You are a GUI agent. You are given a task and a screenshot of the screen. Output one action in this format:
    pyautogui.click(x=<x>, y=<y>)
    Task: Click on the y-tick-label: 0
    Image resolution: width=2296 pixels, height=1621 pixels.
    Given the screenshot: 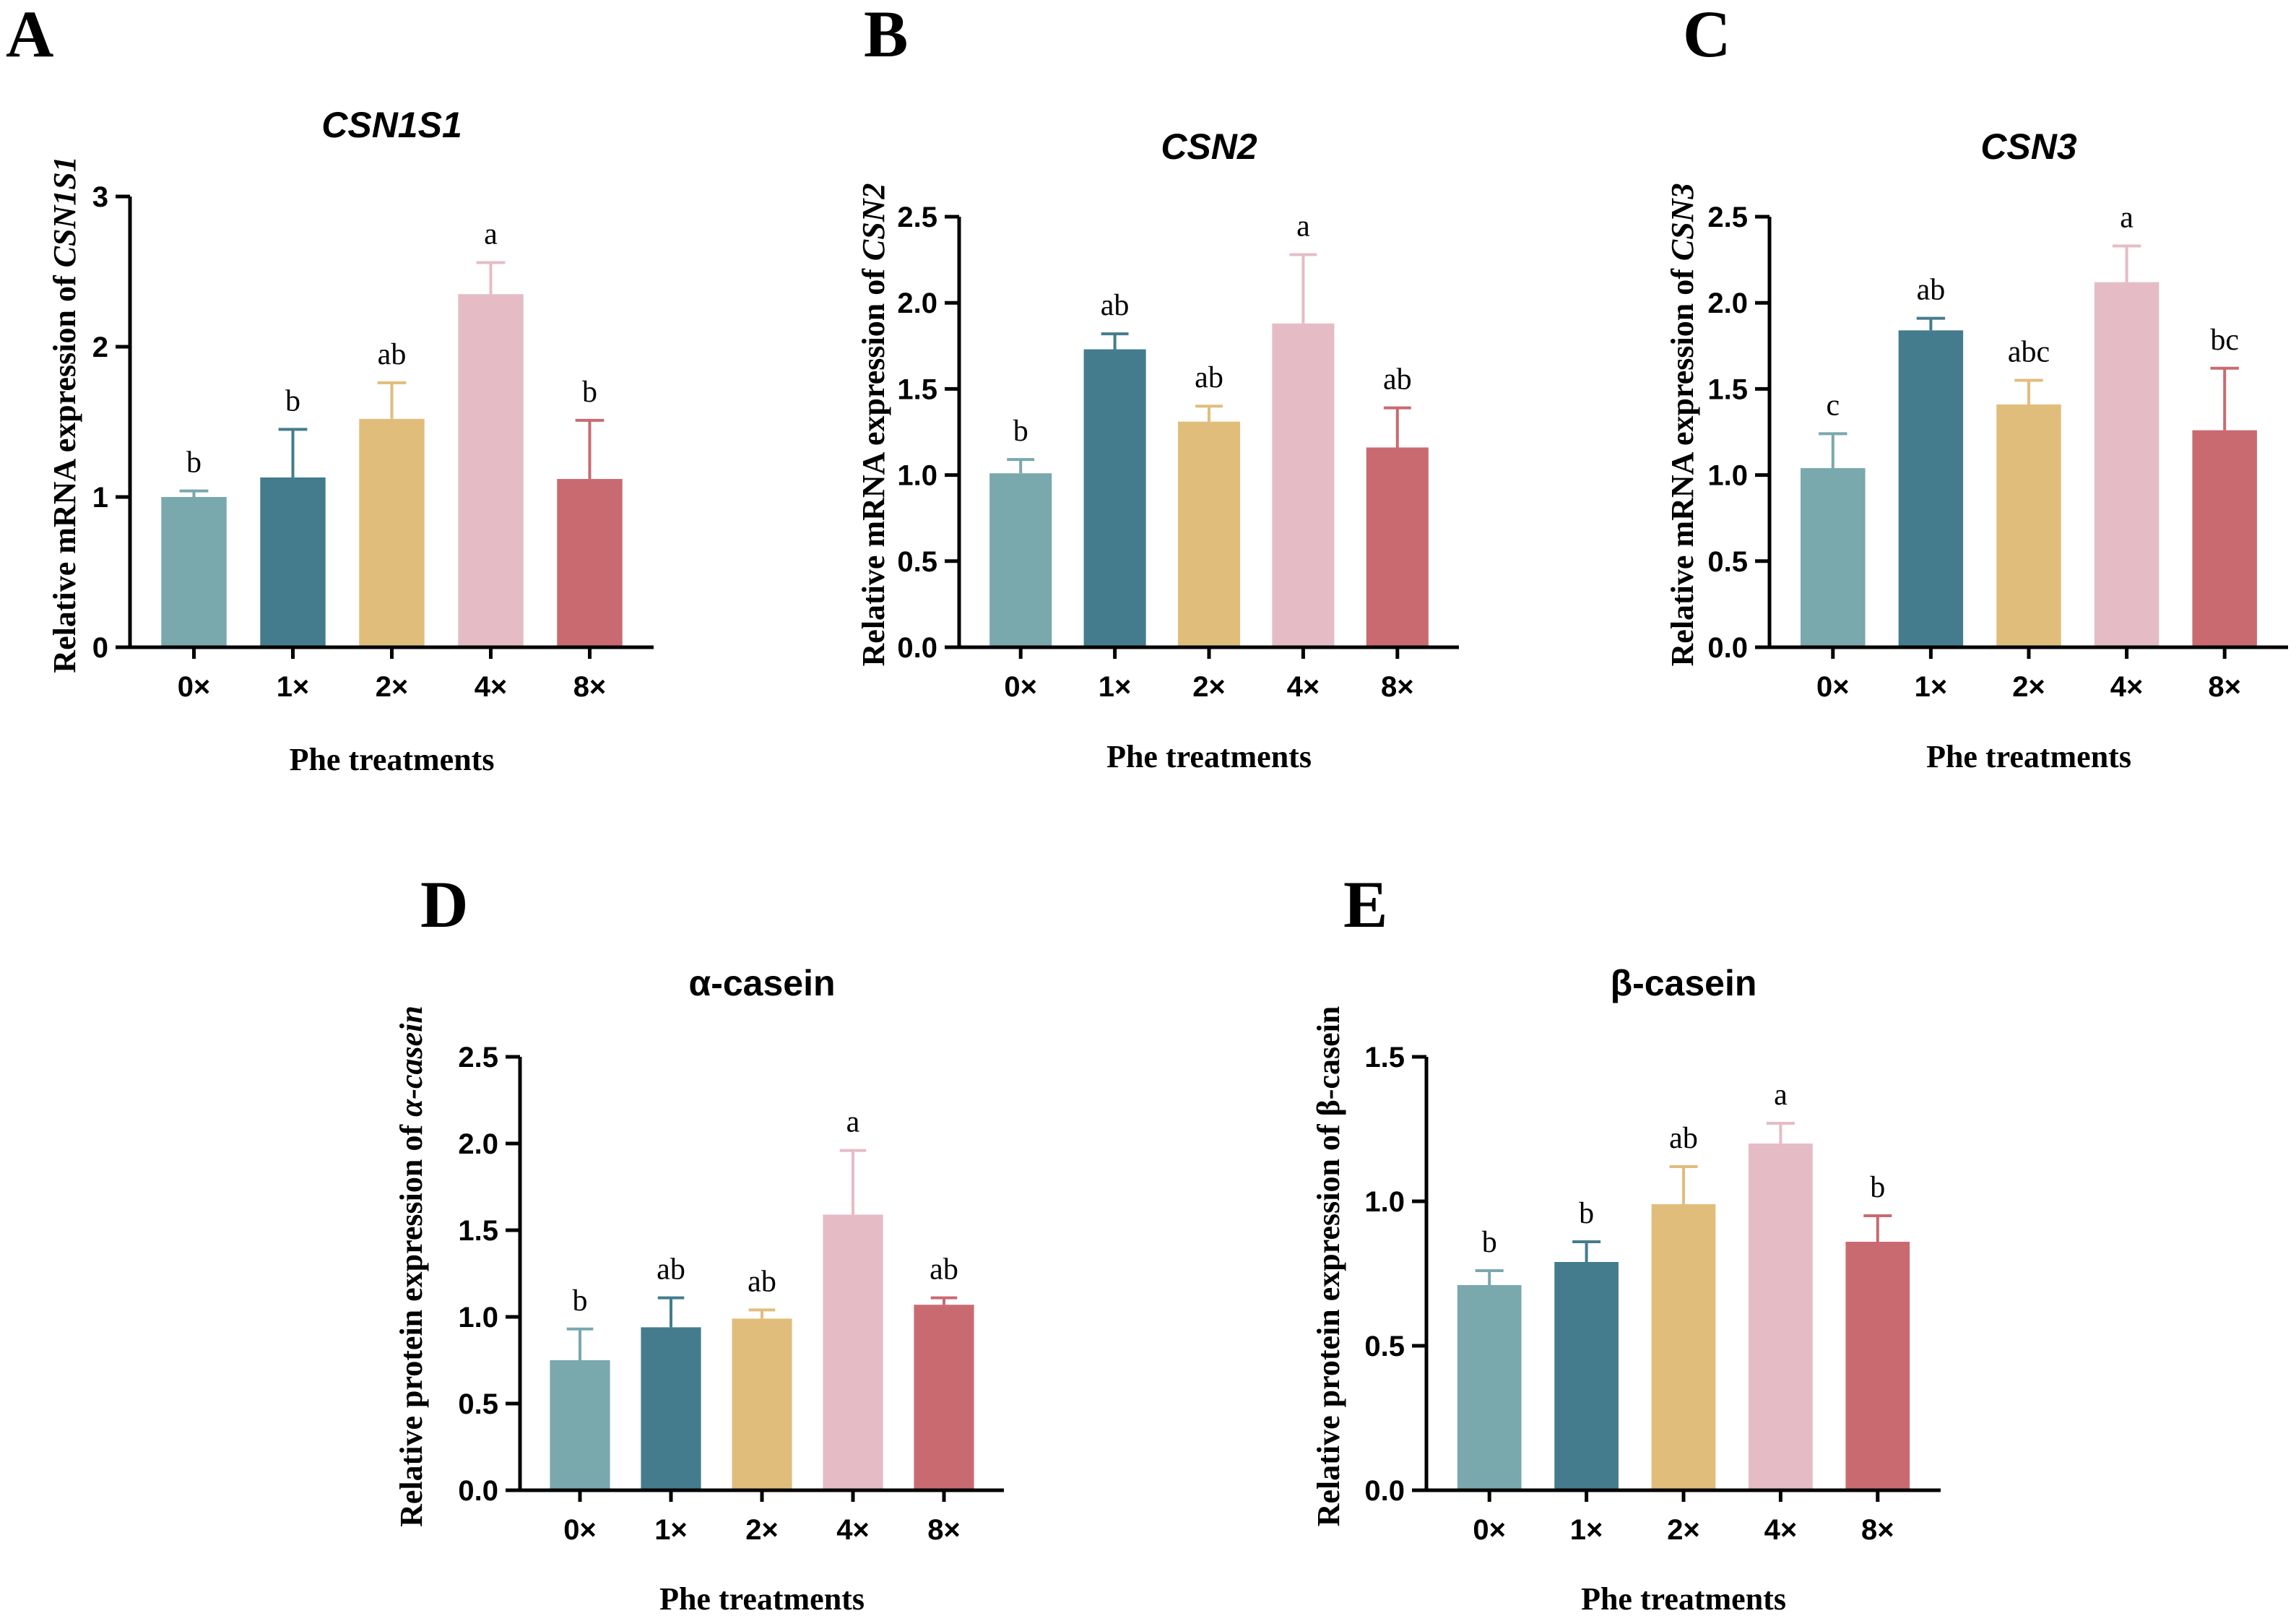 What is the action you would take?
    pyautogui.click(x=100, y=648)
    